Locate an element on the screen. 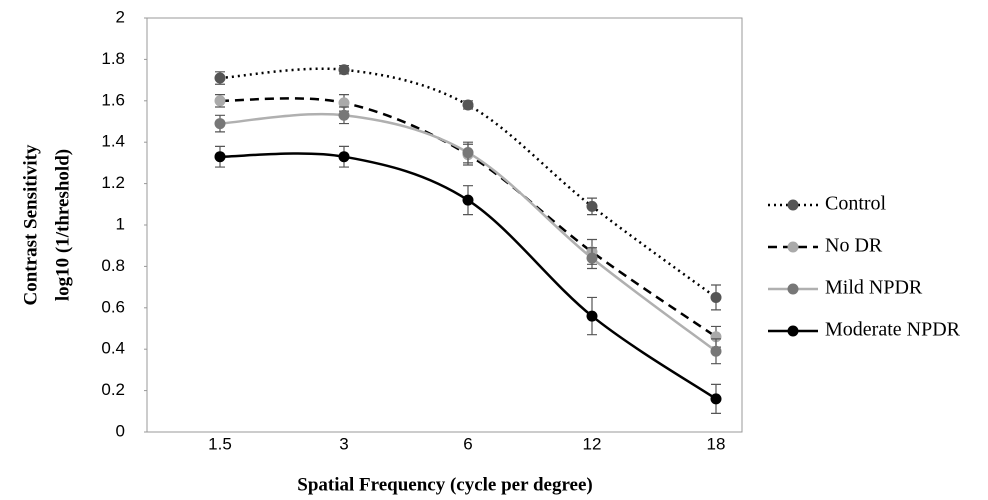 The width and height of the screenshot is (988, 500). legend-label: Moderate NPDR is located at coordinates (893, 330).